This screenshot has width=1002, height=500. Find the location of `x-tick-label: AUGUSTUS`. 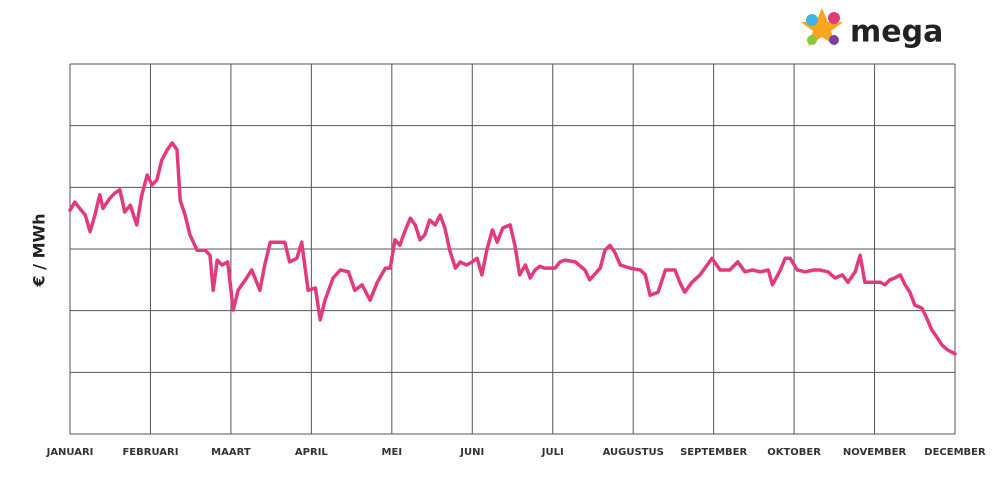

x-tick-label: AUGUSTUS is located at coordinates (633, 452).